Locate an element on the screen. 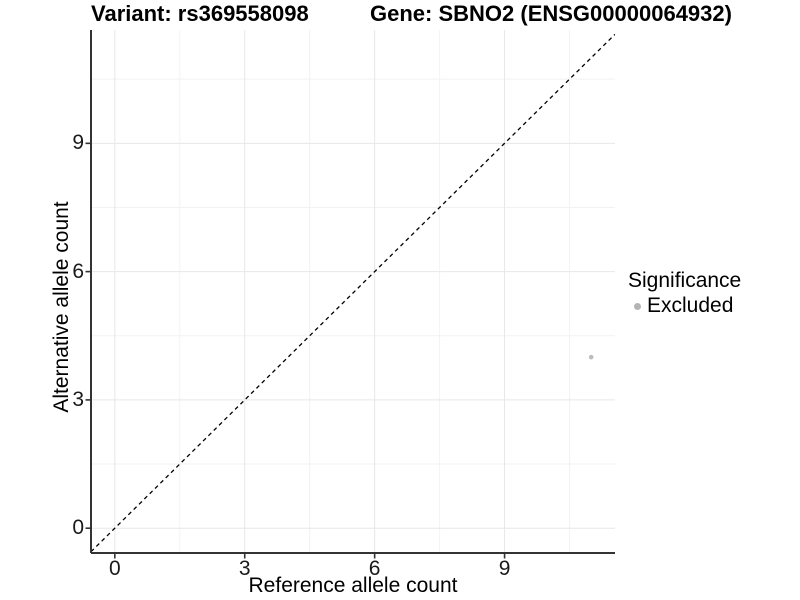  legend-item-excluded: Excluded is located at coordinates (684, 306).